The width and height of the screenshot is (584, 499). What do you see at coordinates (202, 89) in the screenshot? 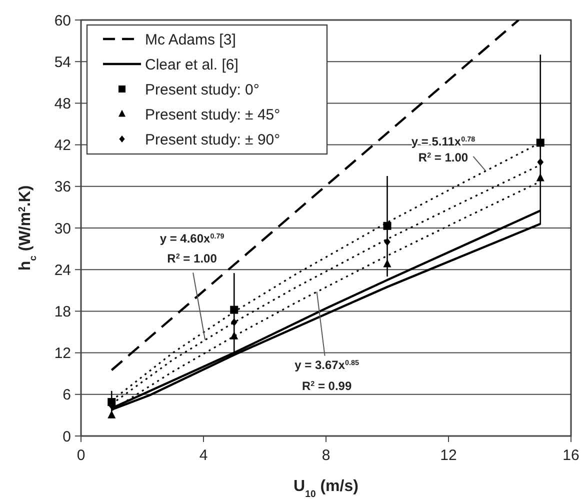
I see `legend-label: Present study: 0°` at bounding box center [202, 89].